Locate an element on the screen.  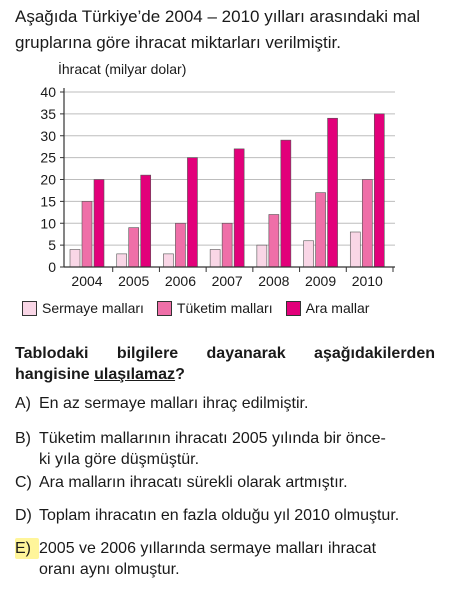
y-tick-label: 40 is located at coordinates (48, 92).